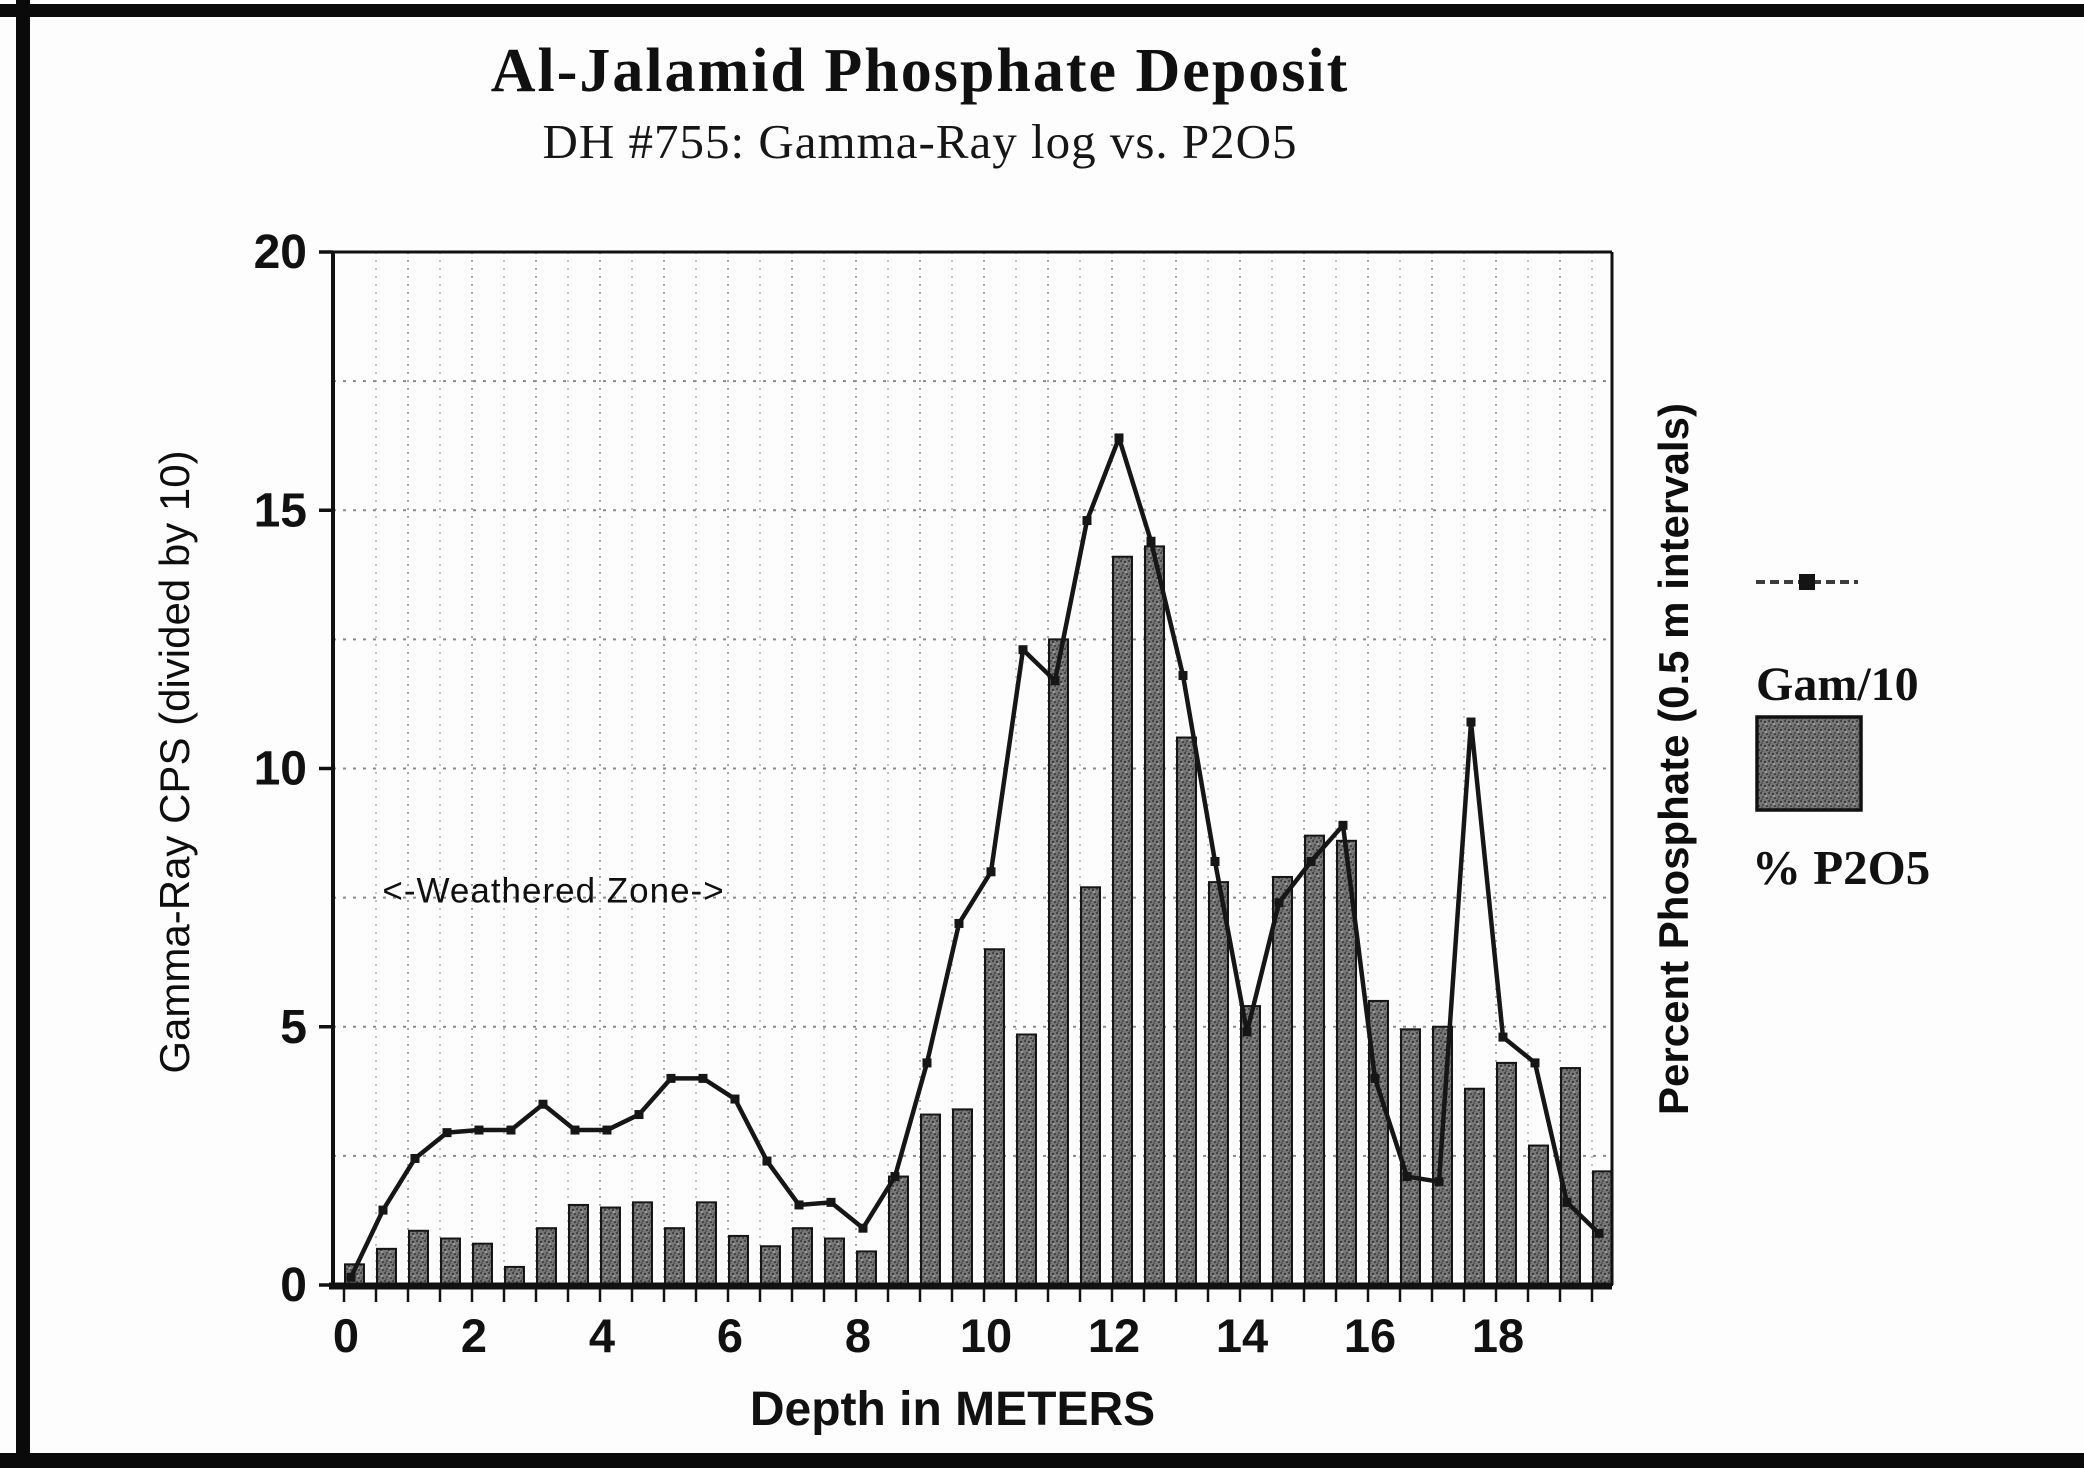 This screenshot has height=1468, width=2084. Describe the element at coordinates (1242, 1335) in the screenshot. I see `x-tick-label: 14` at that location.